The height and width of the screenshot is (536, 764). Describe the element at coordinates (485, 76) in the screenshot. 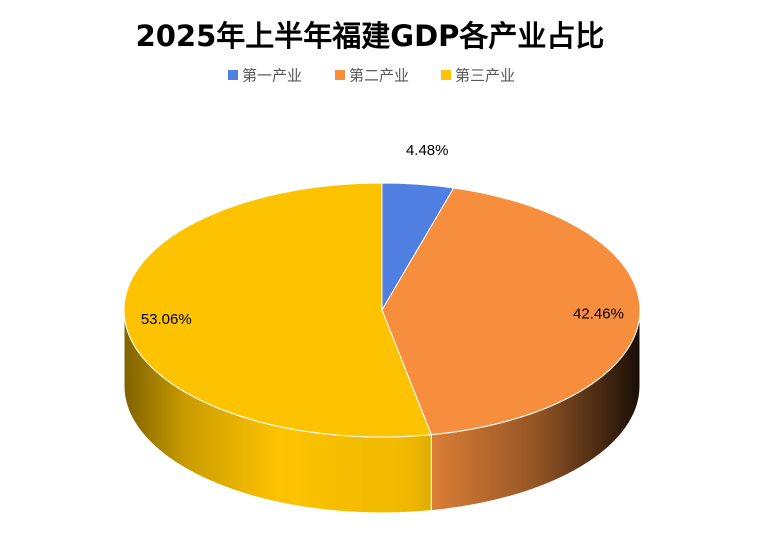

I see `legend-label: 第三产业` at that location.